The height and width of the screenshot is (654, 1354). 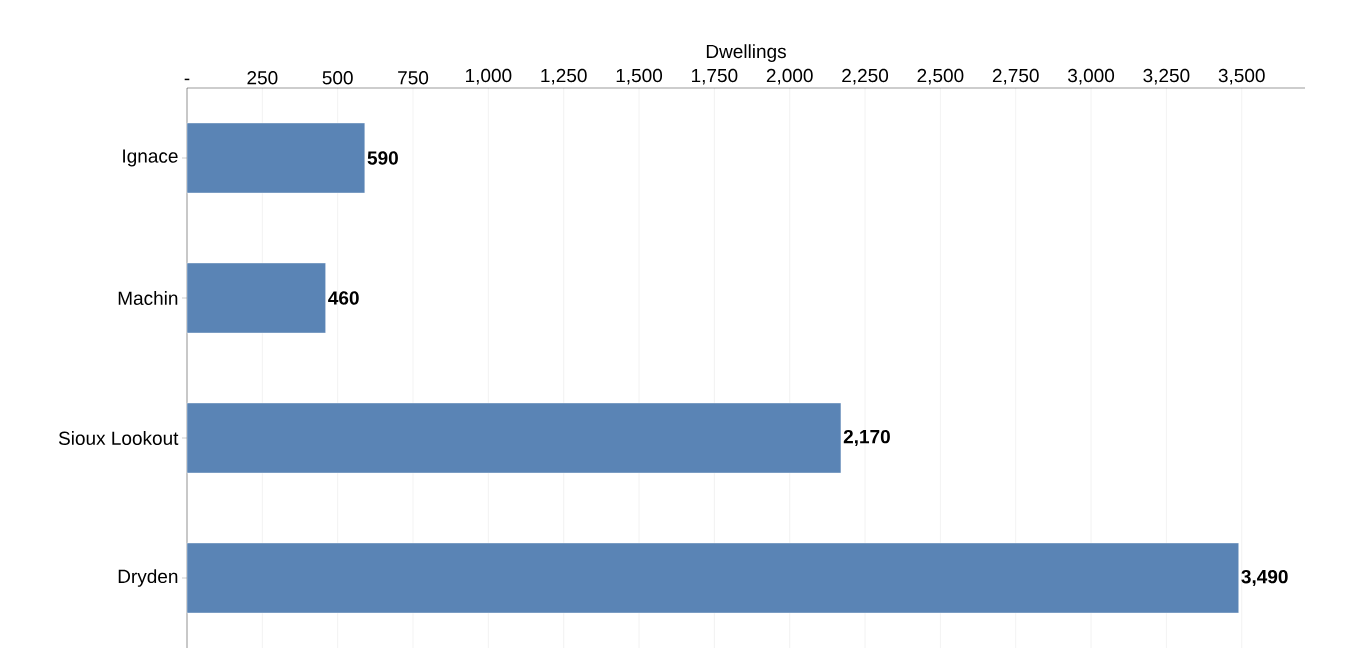 What do you see at coordinates (1241, 76) in the screenshot?
I see `x-tick-label: 3,500` at bounding box center [1241, 76].